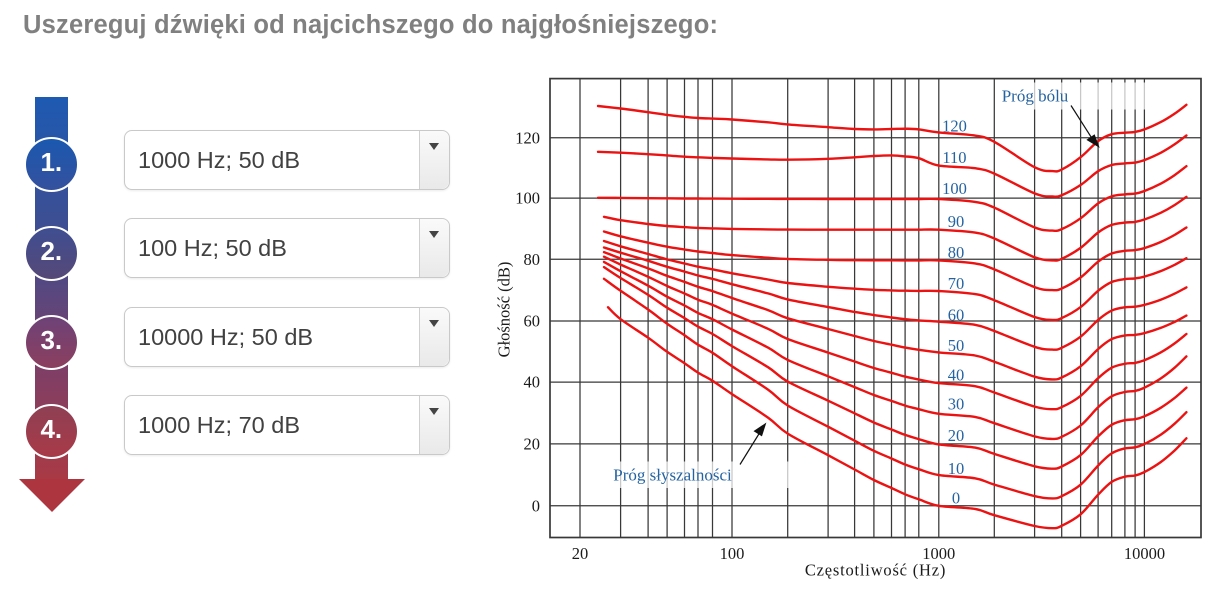 This screenshot has height=589, width=1210. I want to click on svg-text: Głośność (dB), so click(504, 310).